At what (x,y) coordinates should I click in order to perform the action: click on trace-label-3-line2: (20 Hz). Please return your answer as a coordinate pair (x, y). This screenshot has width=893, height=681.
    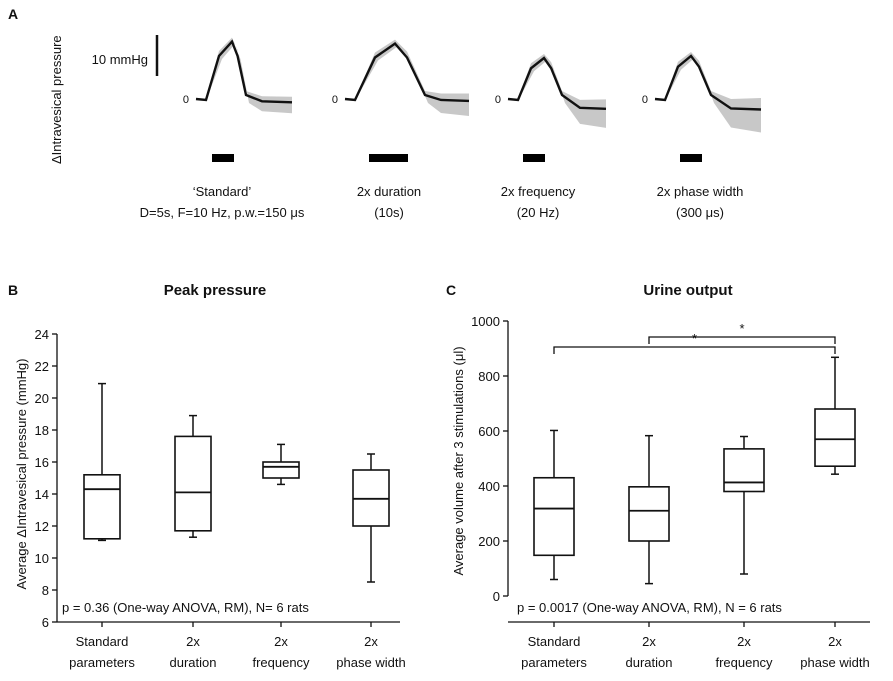
    Looking at the image, I should click on (538, 212).